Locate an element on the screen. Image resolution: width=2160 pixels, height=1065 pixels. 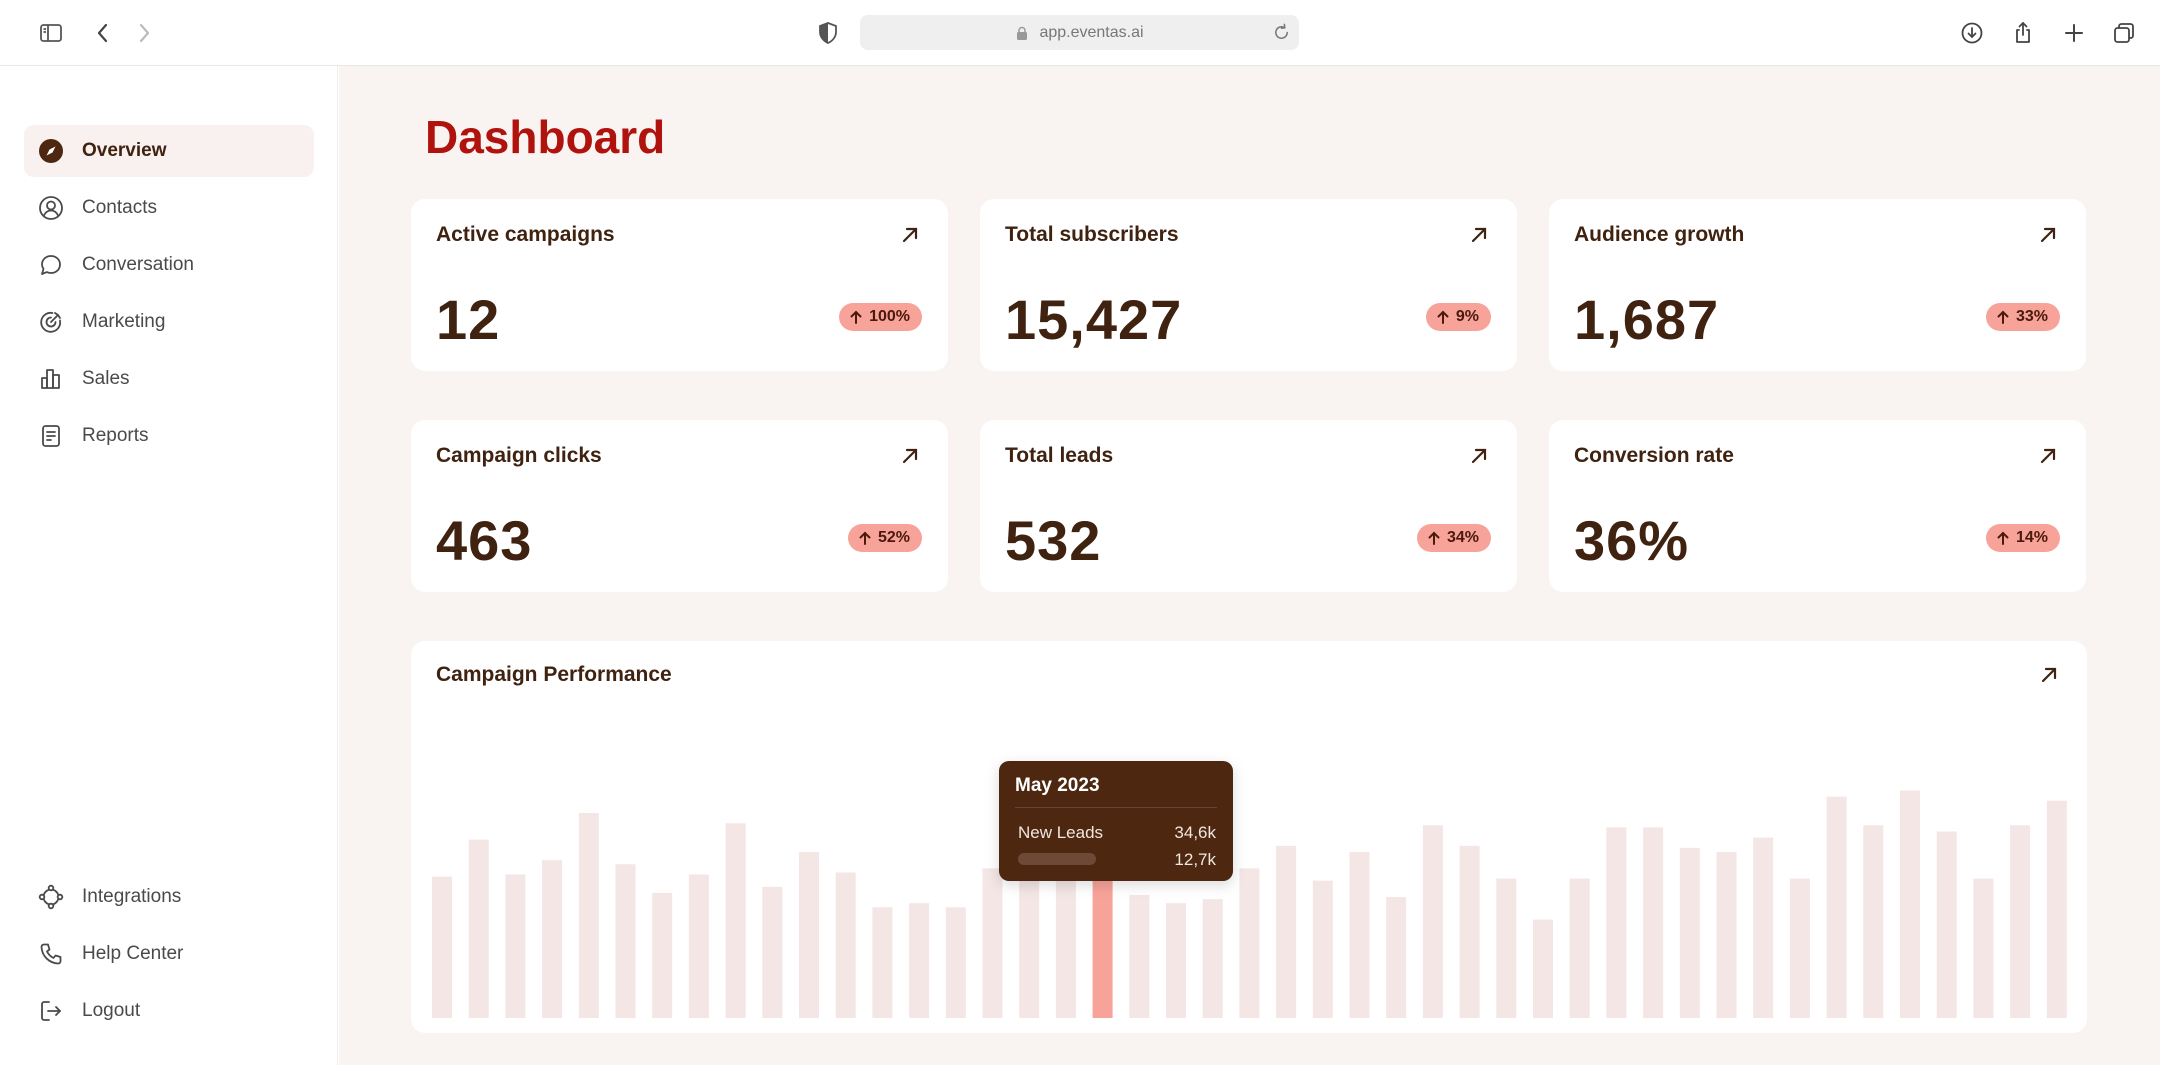
tooltip-divider is located at coordinates (1116, 807).